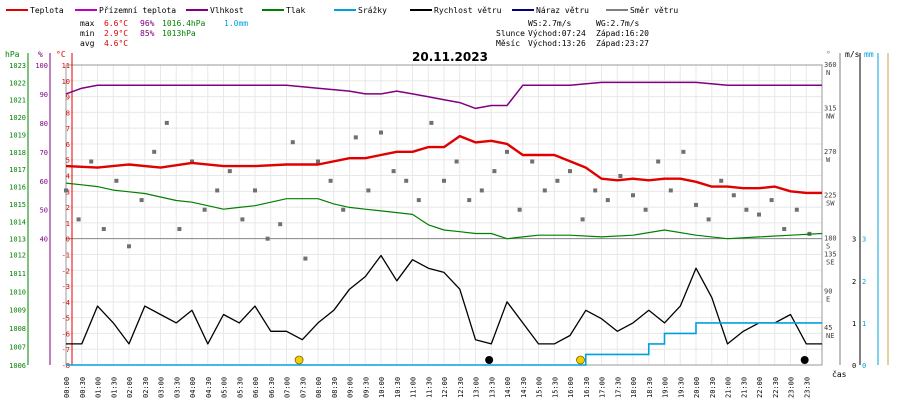 This screenshot has width=900, height=400. What do you see at coordinates (450, 57) in the screenshot?
I see `chart-title: 20.11.2023` at bounding box center [450, 57].